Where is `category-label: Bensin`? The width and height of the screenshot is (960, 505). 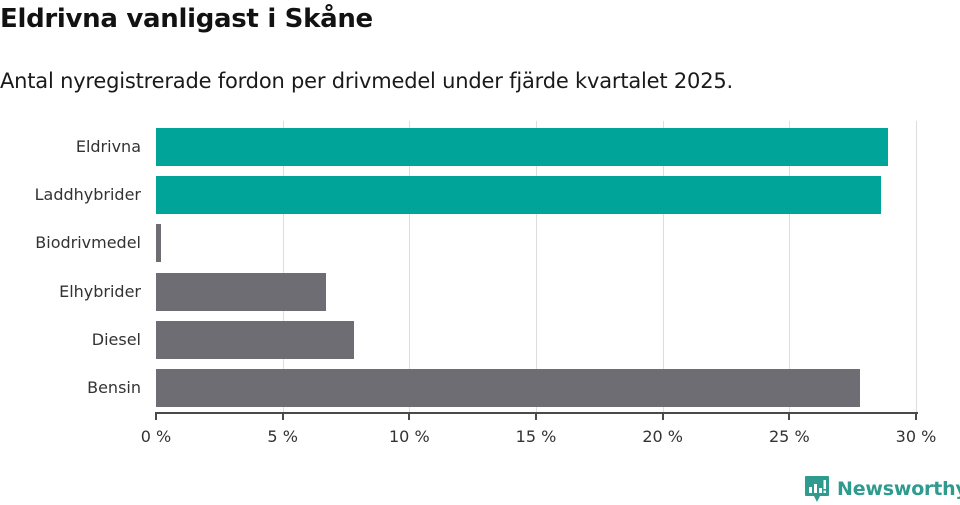
category-label: Bensin is located at coordinates (114, 387).